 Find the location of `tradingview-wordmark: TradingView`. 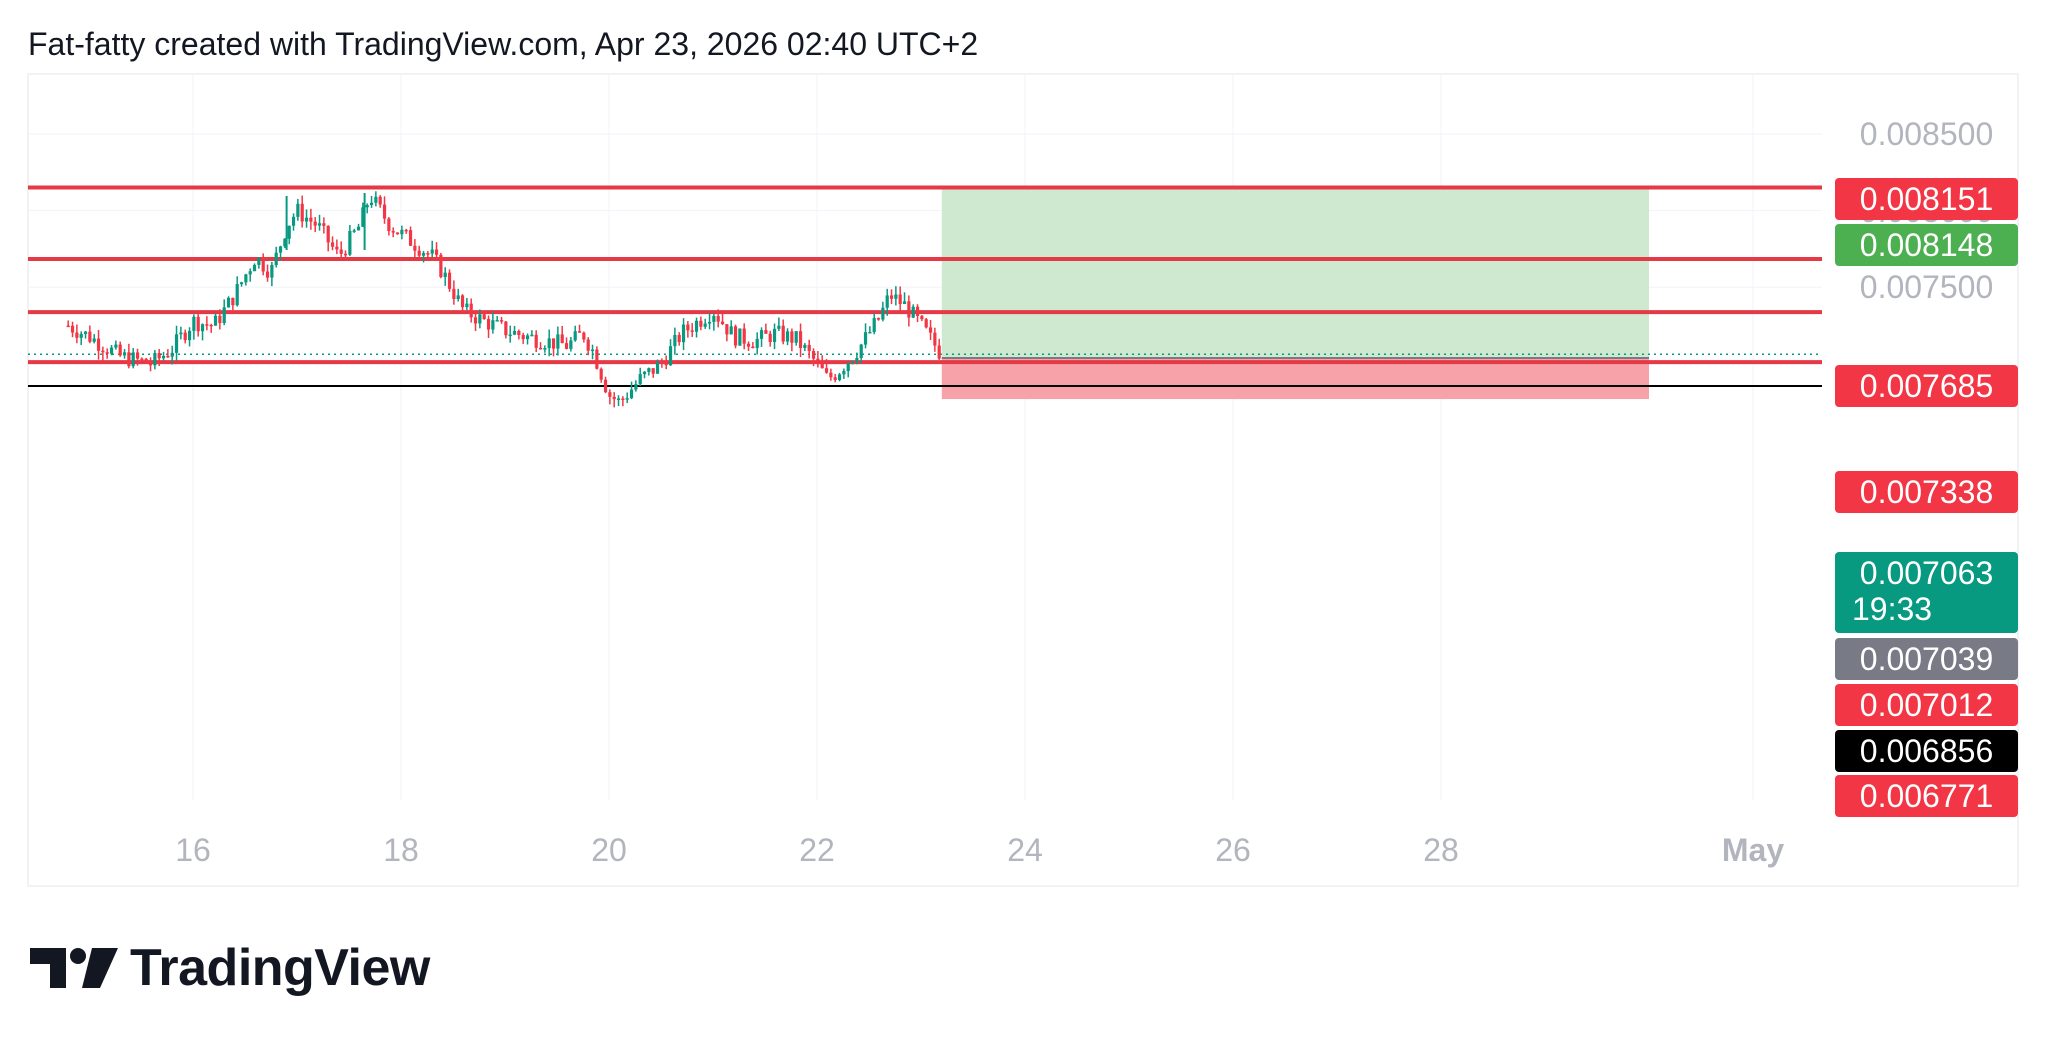

tradingview-wordmark: TradingView is located at coordinates (280, 968).